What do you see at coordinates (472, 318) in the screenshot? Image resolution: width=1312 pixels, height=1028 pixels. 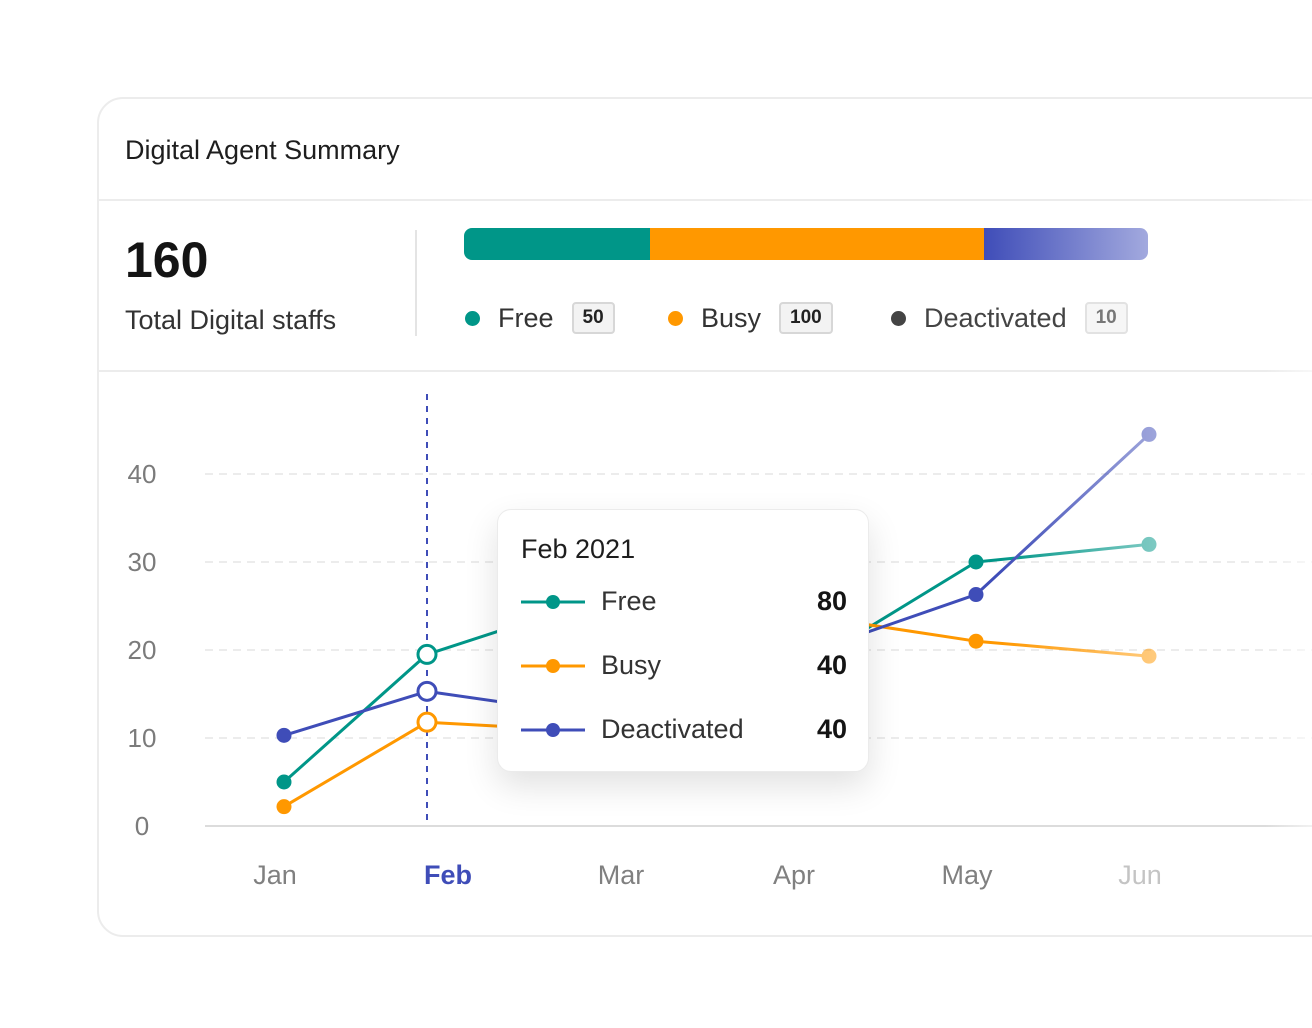 I see `free-dot-icon` at bounding box center [472, 318].